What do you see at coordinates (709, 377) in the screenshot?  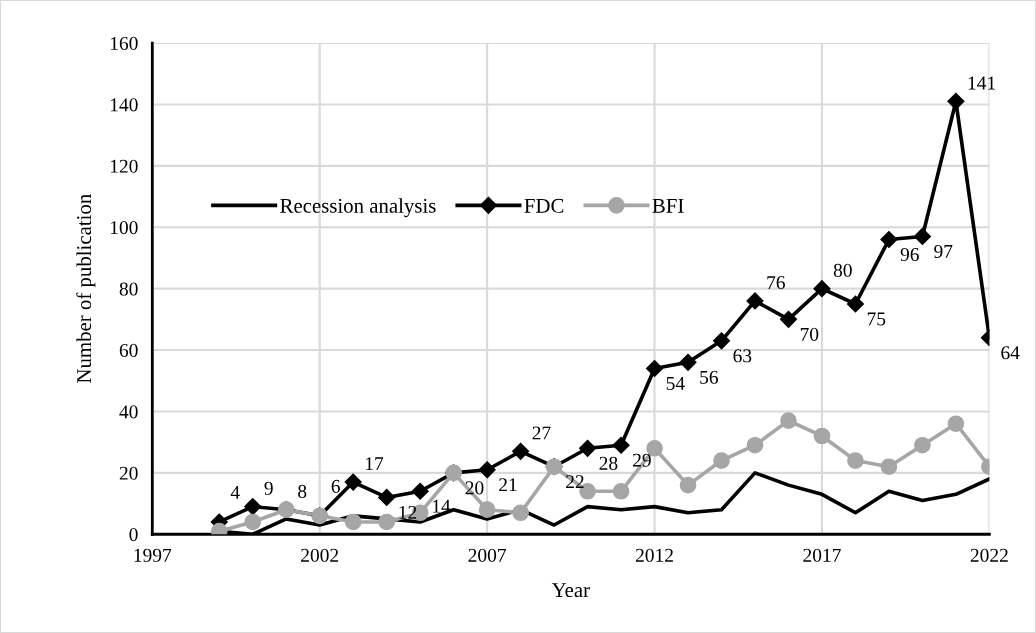 I see `data-label: 56` at bounding box center [709, 377].